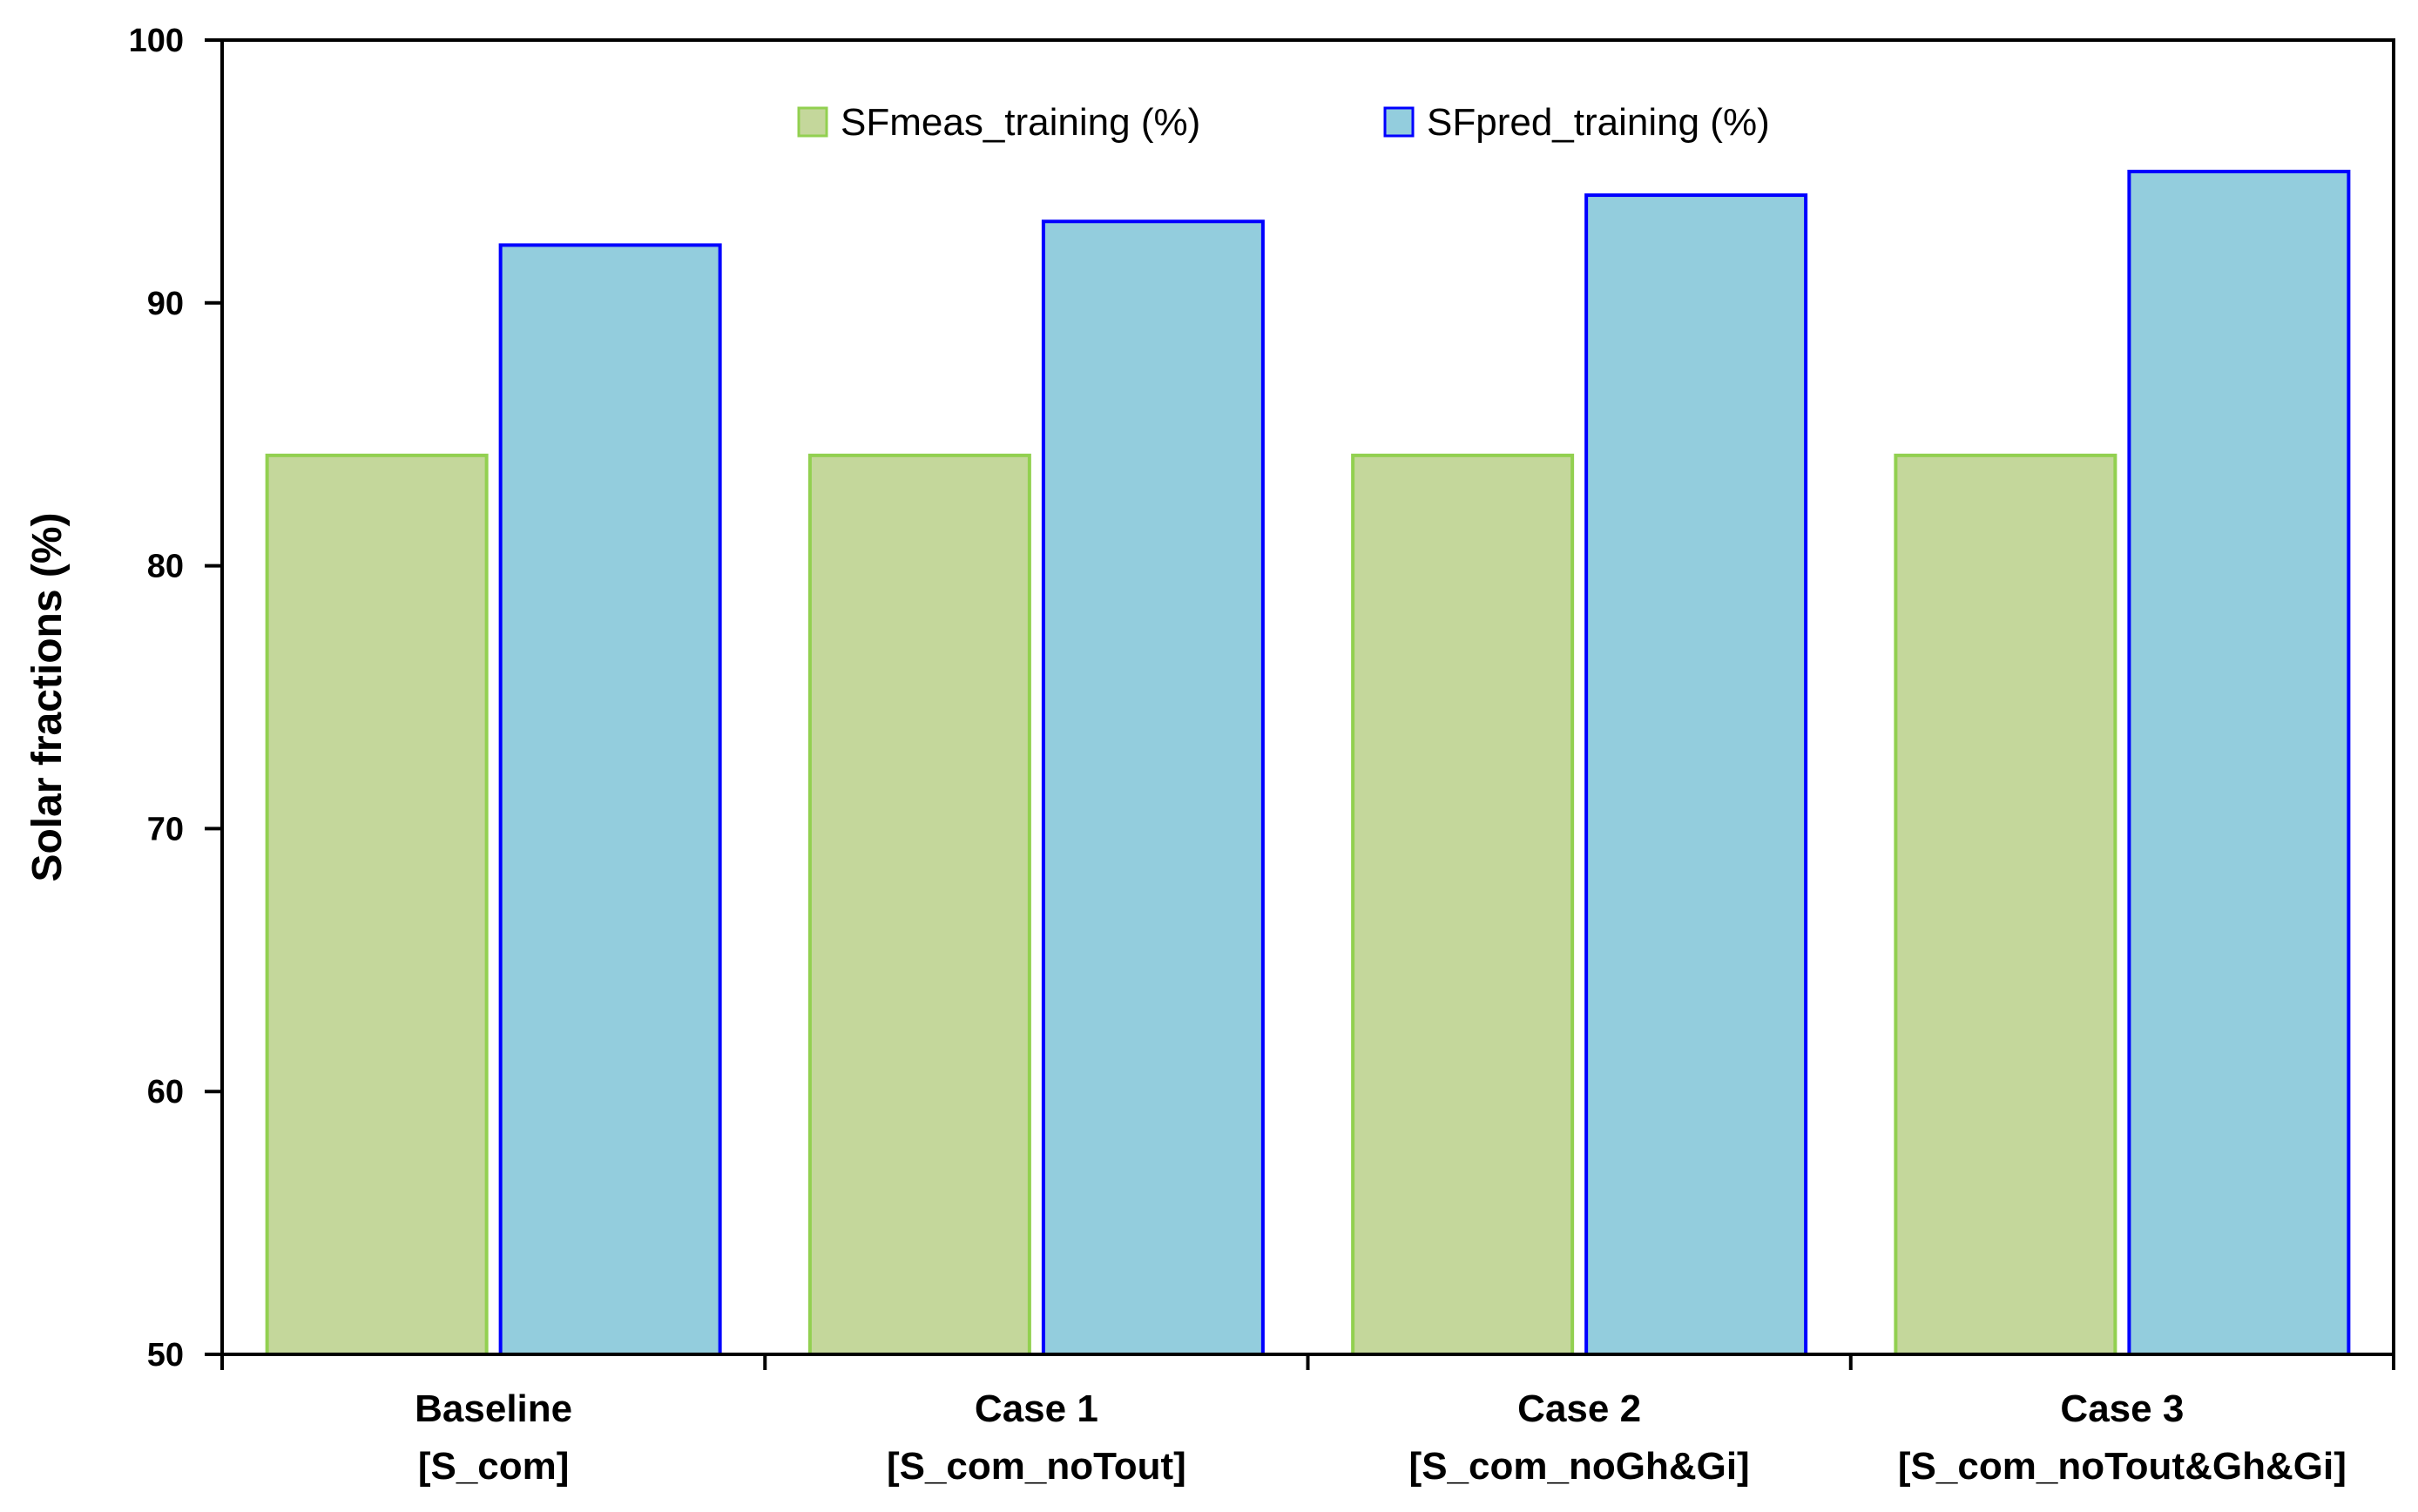 The image size is (2418, 1512). What do you see at coordinates (1036, 1408) in the screenshot?
I see `x-category-label: Case 1` at bounding box center [1036, 1408].